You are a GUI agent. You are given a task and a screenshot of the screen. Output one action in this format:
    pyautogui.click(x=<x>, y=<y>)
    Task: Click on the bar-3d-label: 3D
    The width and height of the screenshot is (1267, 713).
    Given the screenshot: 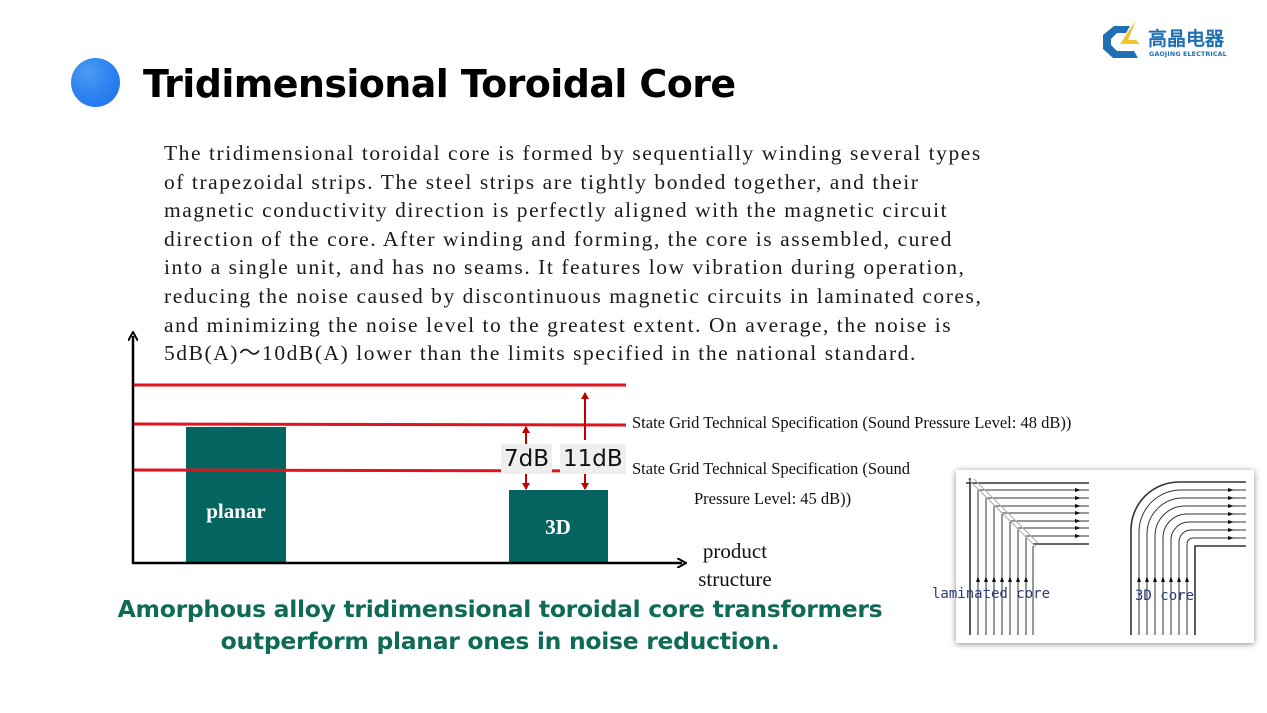 What is the action you would take?
    pyautogui.click(x=558, y=527)
    